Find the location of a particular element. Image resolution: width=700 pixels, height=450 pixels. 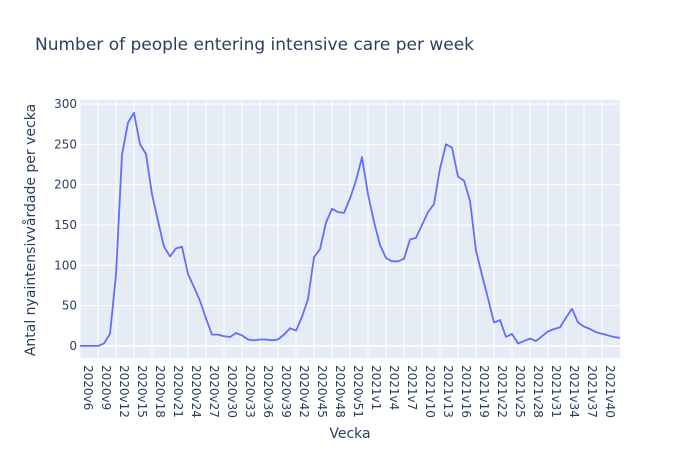

x-tick-label: 2021v7 is located at coordinates (412, 387).